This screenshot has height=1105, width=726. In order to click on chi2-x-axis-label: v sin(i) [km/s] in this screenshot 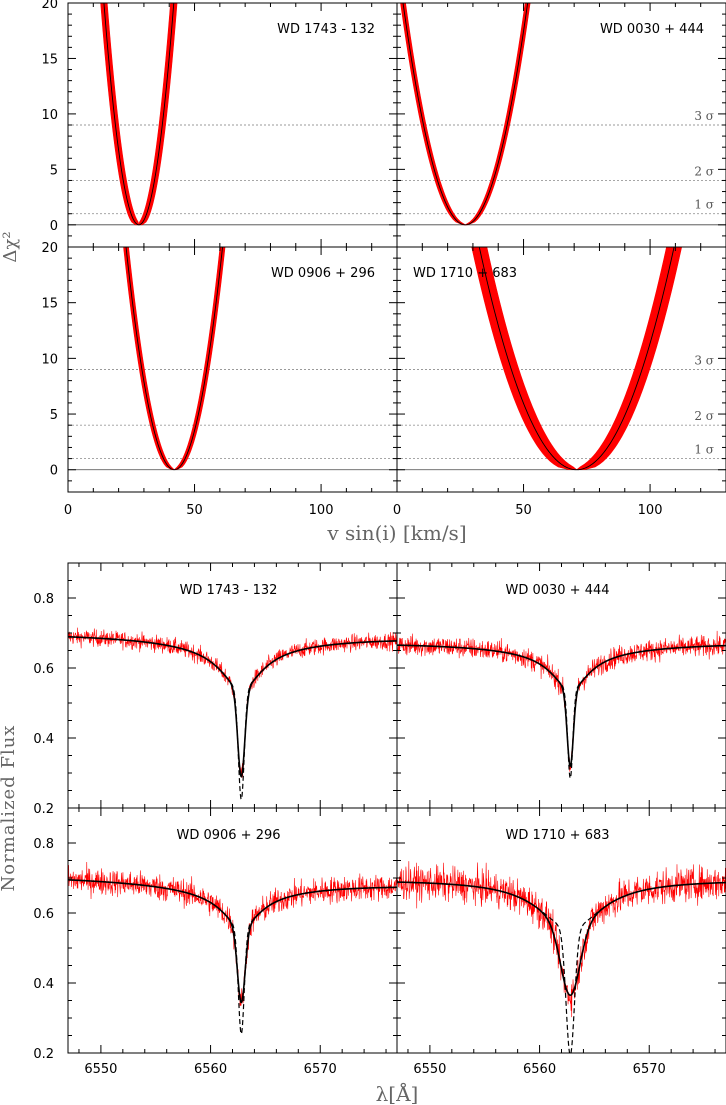, I will do `click(396, 533)`.